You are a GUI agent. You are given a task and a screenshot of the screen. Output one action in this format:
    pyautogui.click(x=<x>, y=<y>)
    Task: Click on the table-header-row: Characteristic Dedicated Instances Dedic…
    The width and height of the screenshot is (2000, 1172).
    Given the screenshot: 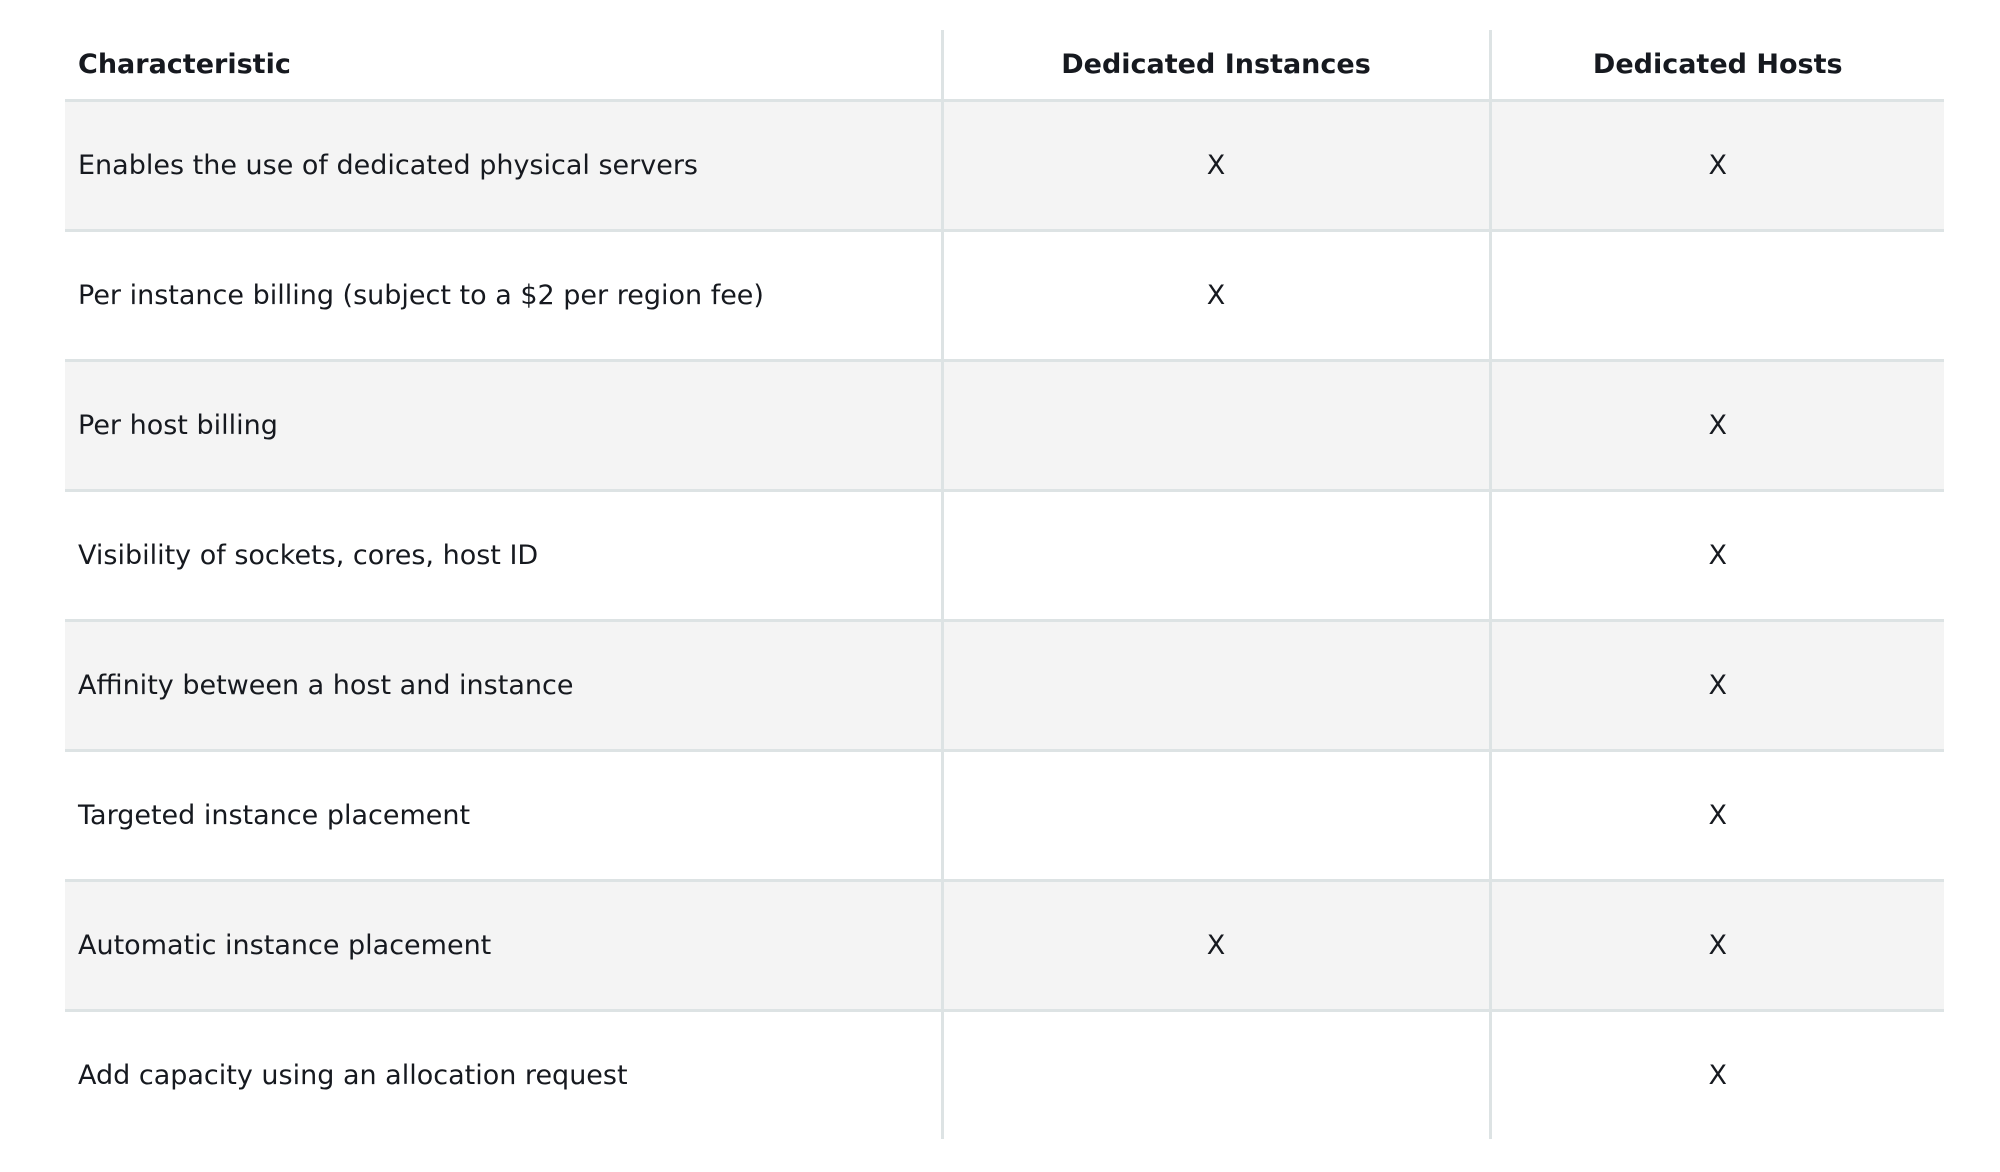 What is the action you would take?
    pyautogui.click(x=1004, y=66)
    